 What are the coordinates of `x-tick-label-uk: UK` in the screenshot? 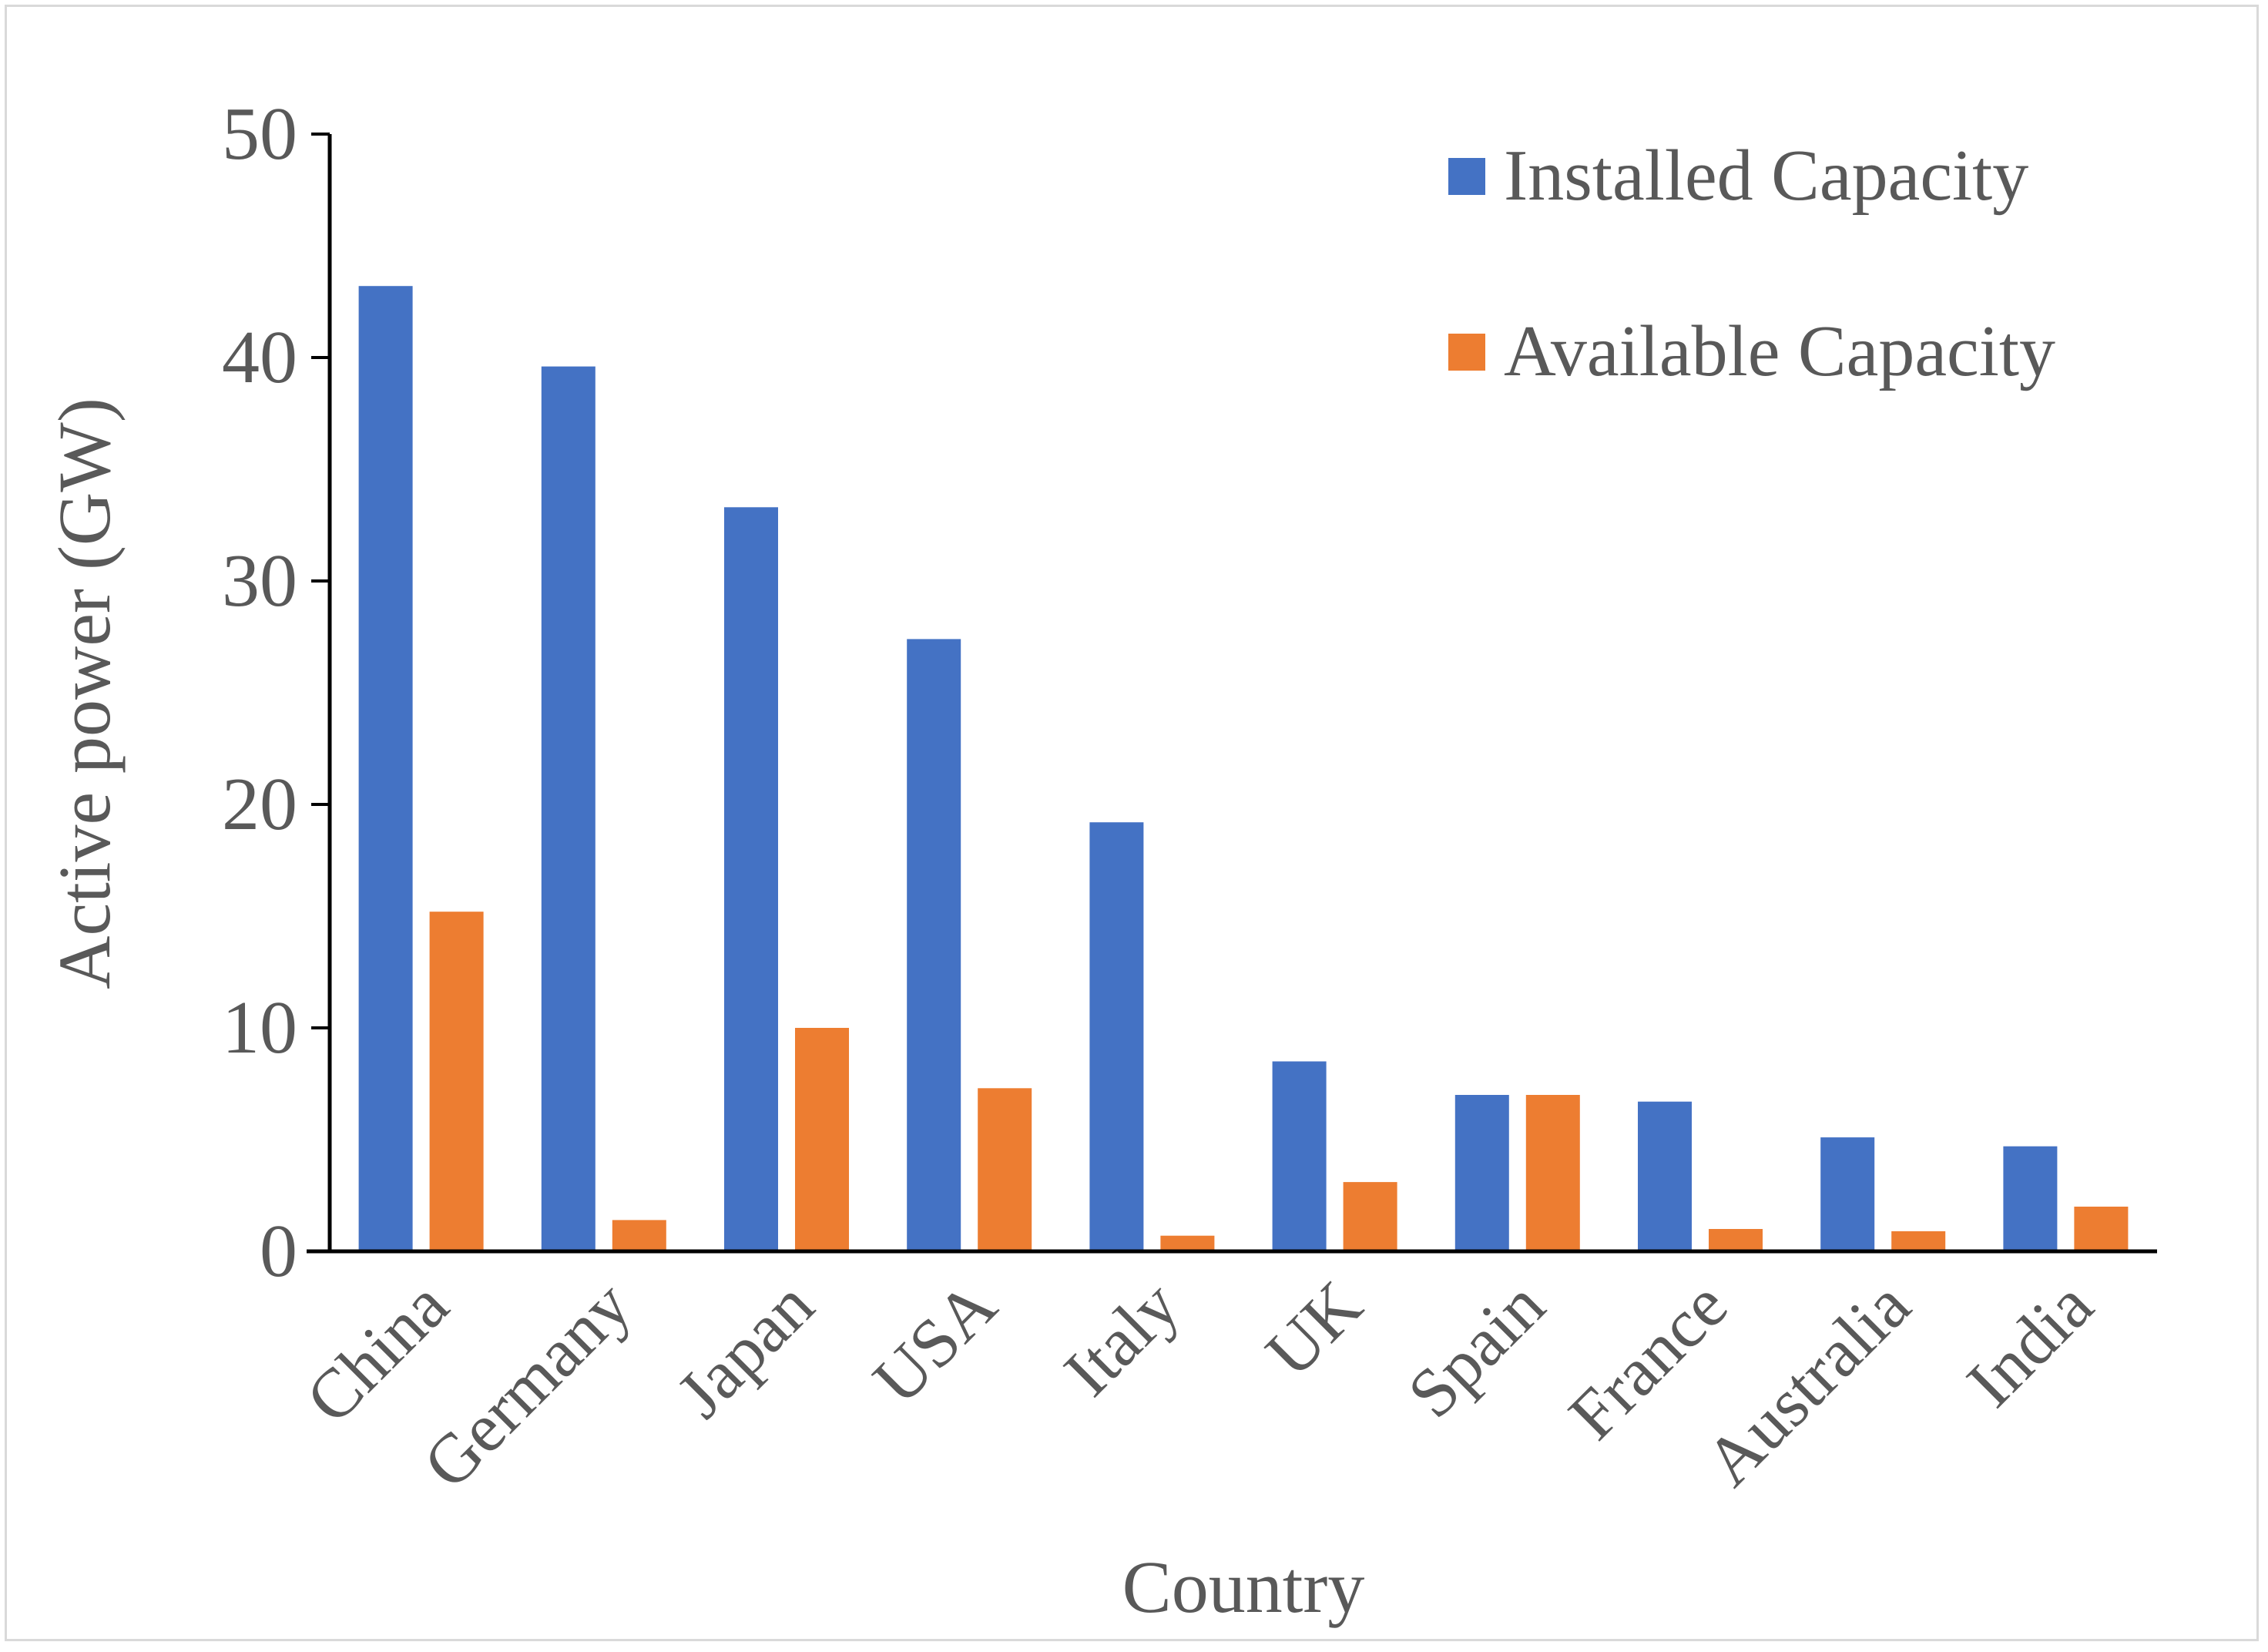 It's located at (1314, 1330).